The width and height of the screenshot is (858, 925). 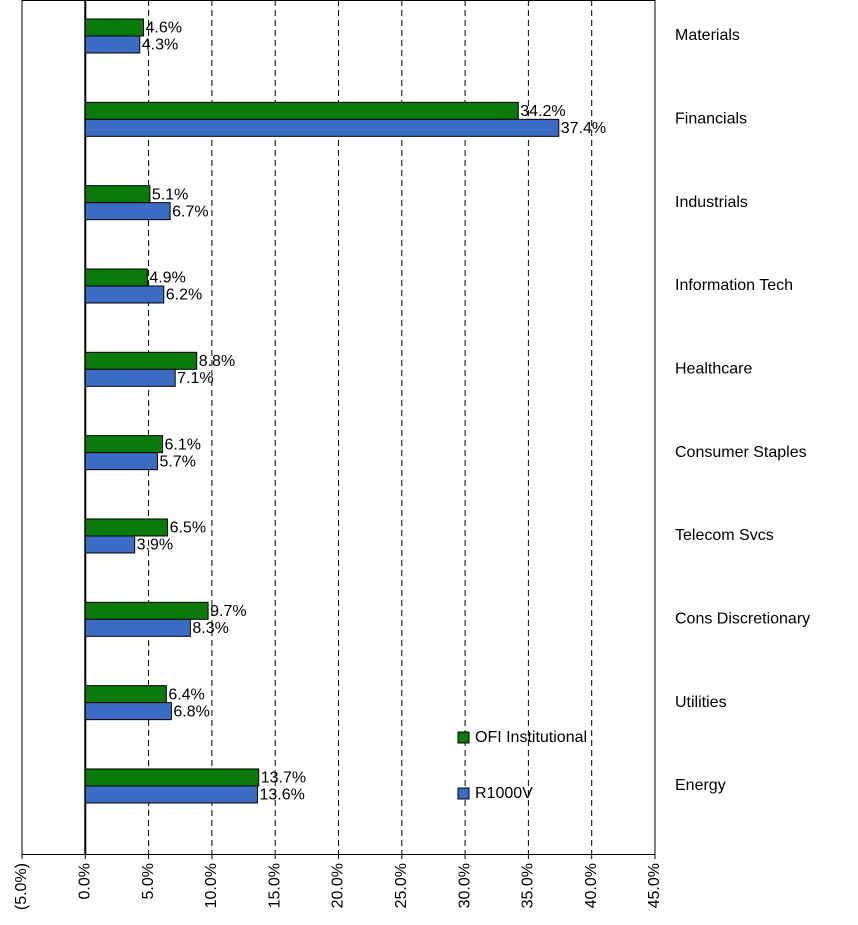 I want to click on data-label: 4.6%, so click(x=164, y=28).